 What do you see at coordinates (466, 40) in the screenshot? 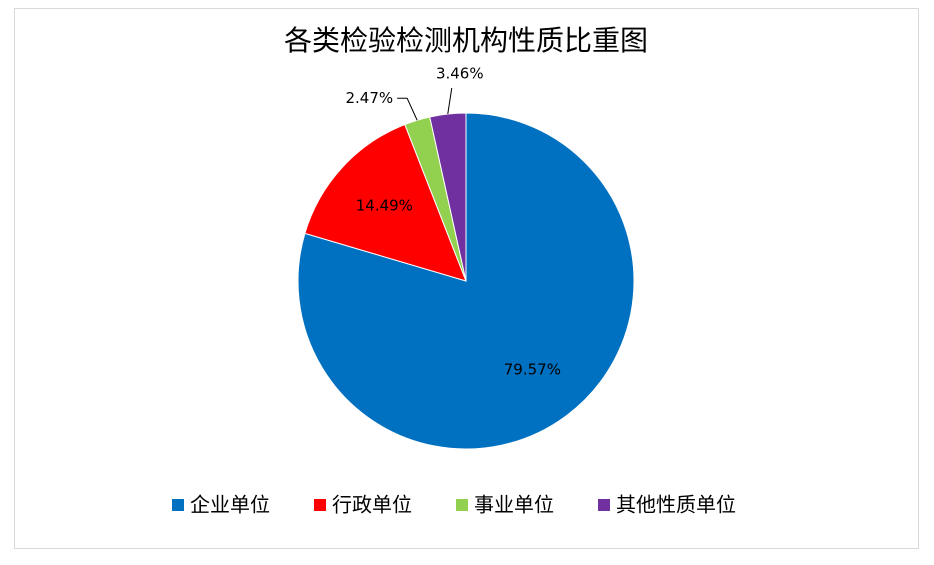
I see `chart-title: 各类检验检测机构性质比重图` at bounding box center [466, 40].